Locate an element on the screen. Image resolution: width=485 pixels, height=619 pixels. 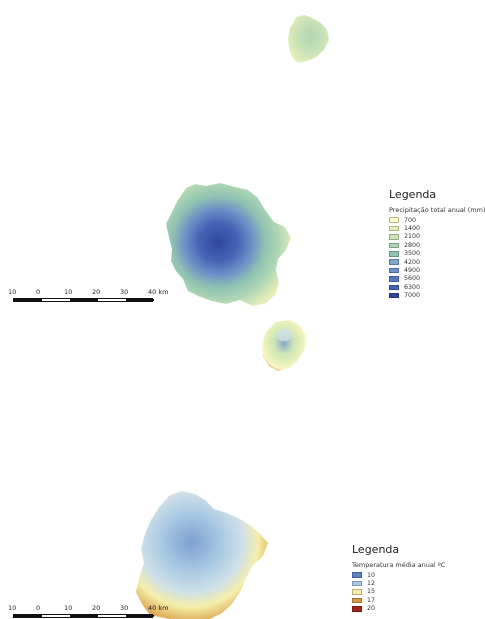
legend-label: 5600 is located at coordinates (412, 279).